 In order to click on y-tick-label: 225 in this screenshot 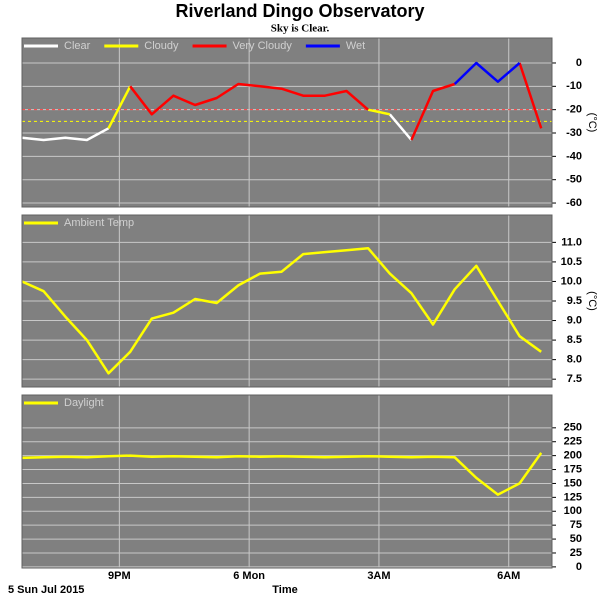, I will do `click(573, 442)`.